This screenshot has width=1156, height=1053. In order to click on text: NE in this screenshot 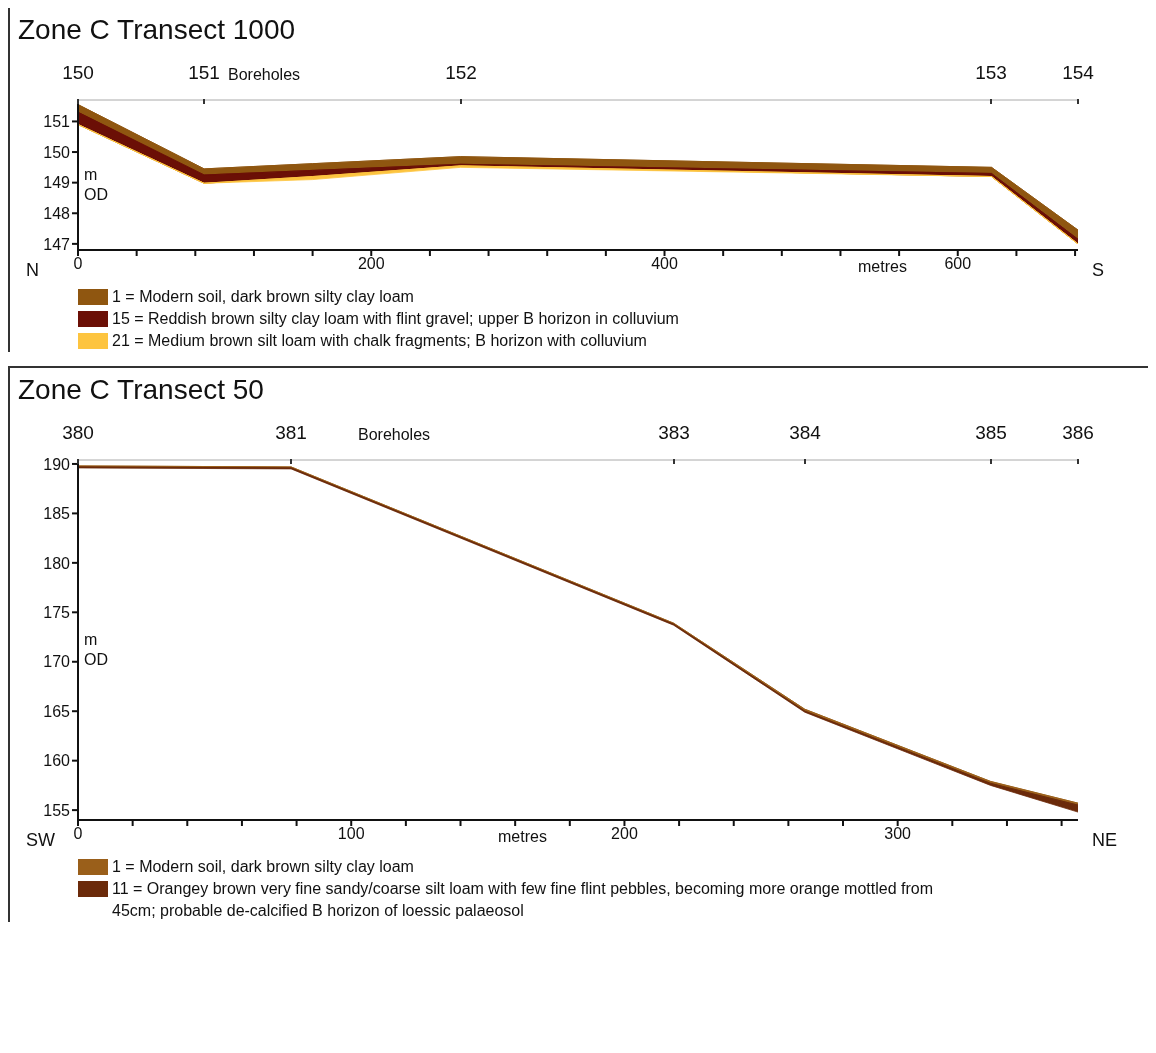, I will do `click(1105, 840)`.